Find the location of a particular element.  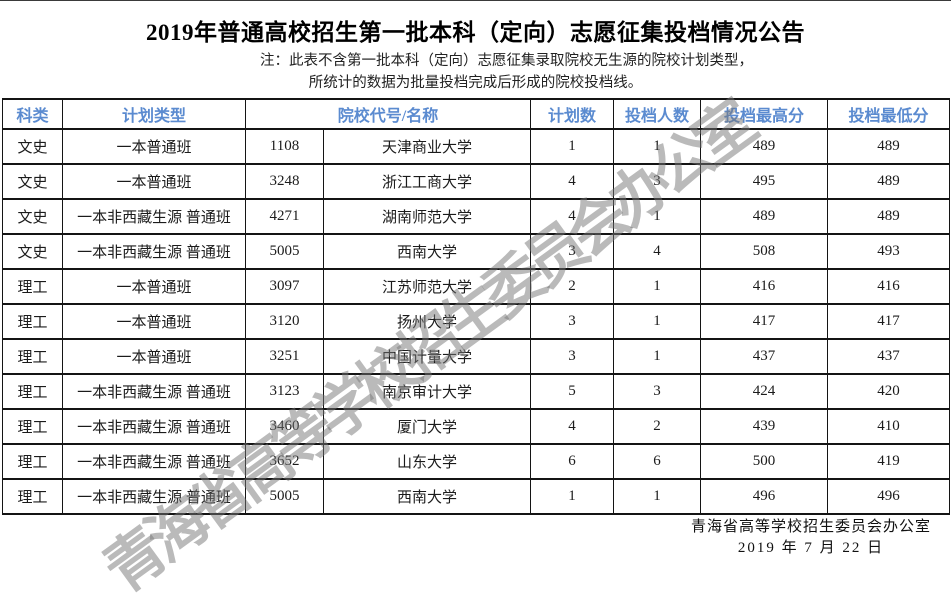

cell-college-code: 3251 is located at coordinates (284, 356).